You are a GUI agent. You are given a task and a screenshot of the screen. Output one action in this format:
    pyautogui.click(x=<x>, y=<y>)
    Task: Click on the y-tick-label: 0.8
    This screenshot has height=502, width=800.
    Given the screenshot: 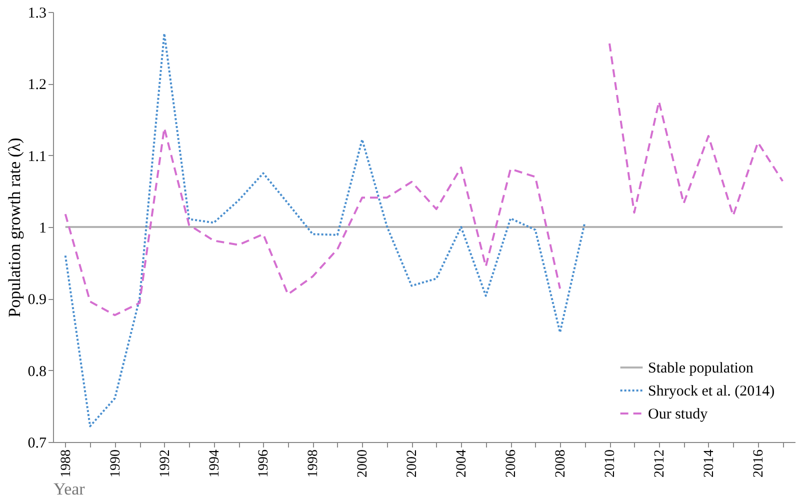 What is the action you would take?
    pyautogui.click(x=37, y=372)
    